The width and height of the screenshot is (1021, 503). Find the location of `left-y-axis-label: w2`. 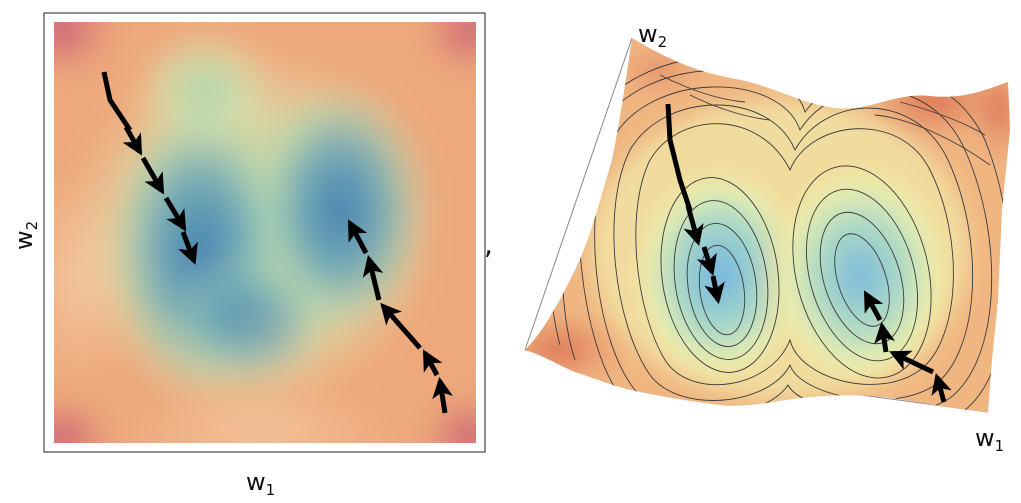

left-y-axis-label: w2 is located at coordinates (25, 235).